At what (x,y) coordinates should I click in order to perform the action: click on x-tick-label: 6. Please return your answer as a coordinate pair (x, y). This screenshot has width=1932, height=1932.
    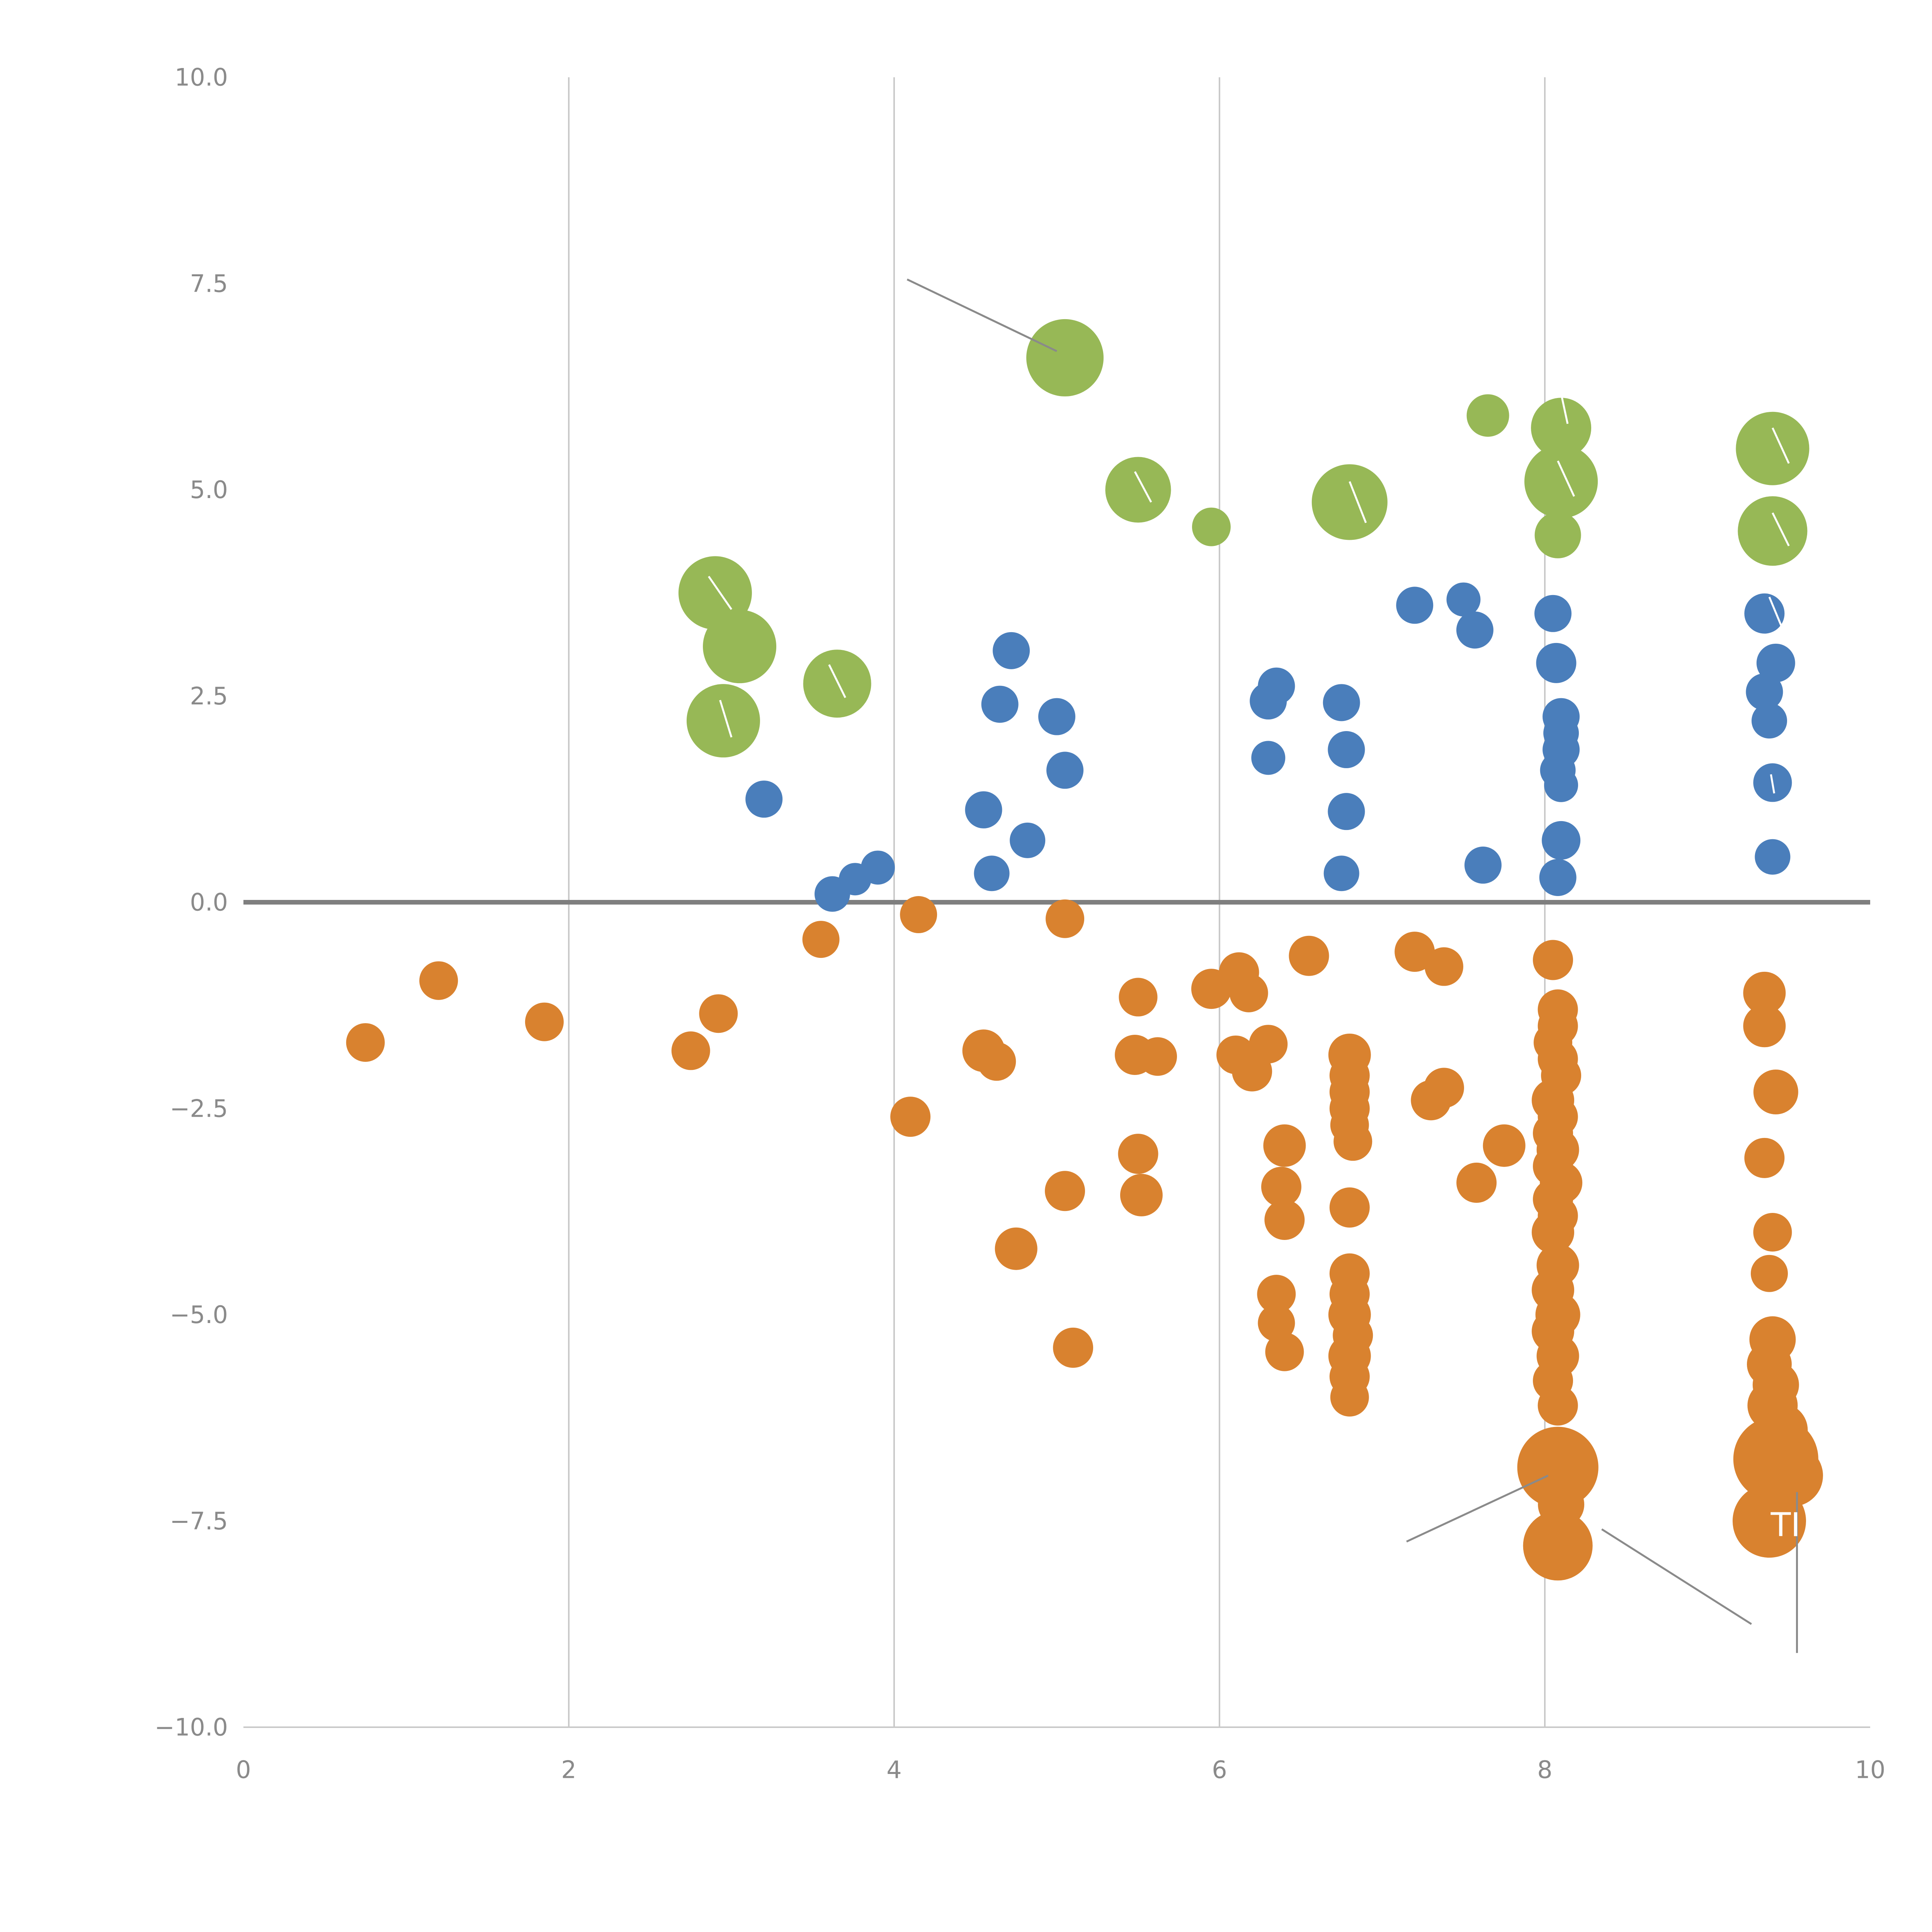
    Looking at the image, I should click on (1220, 1770).